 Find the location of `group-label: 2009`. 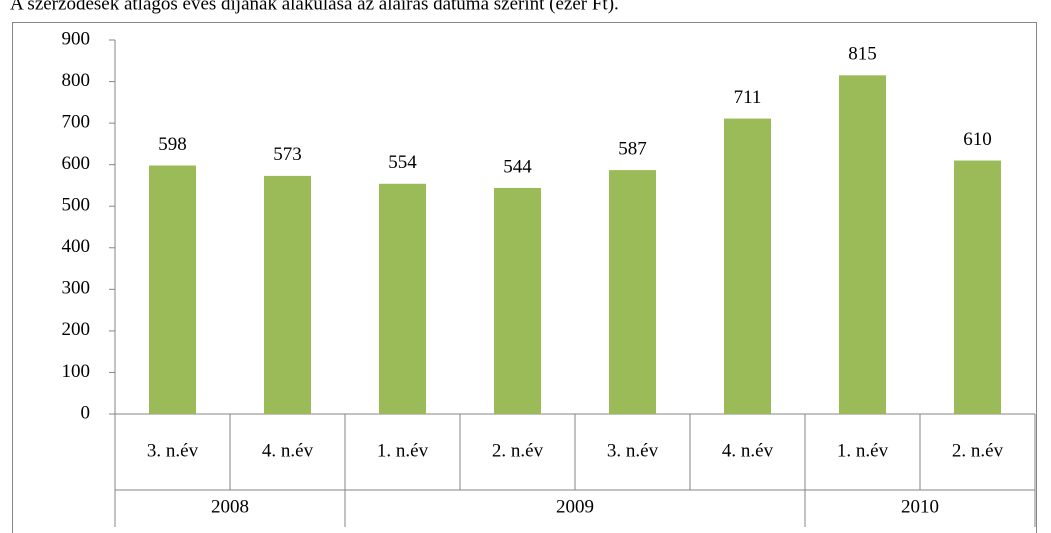

group-label: 2009 is located at coordinates (575, 506).